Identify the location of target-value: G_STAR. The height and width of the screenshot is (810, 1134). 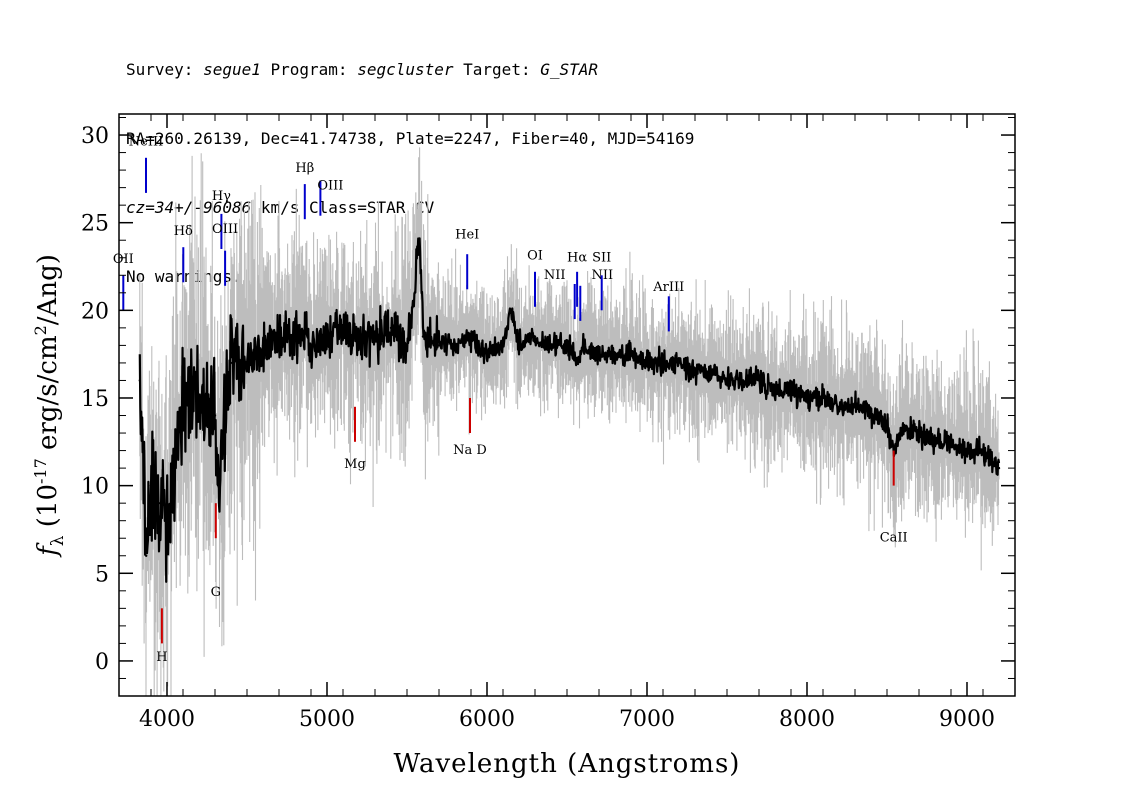
(569, 69).